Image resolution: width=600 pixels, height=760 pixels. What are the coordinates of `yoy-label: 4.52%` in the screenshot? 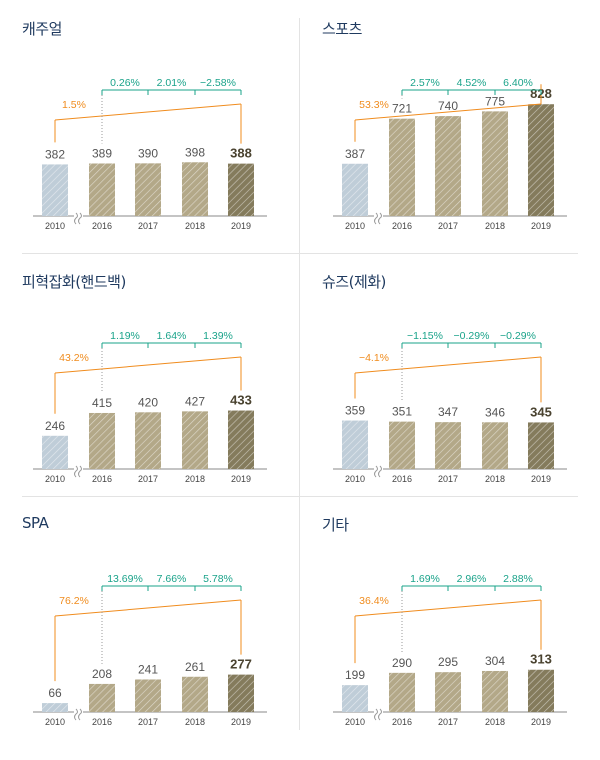 It's located at (472, 83).